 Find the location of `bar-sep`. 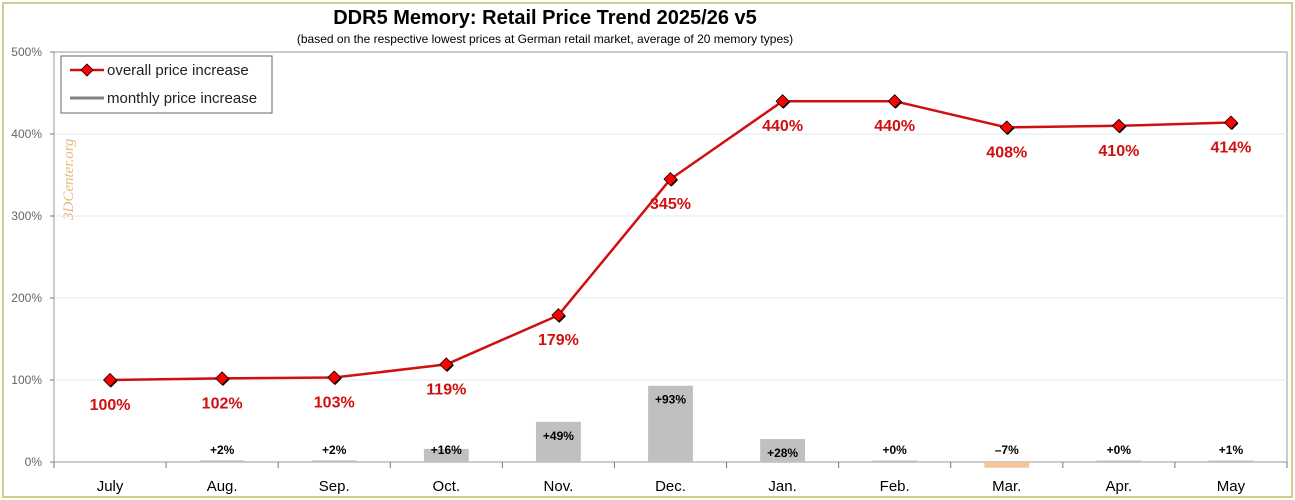

bar-sep is located at coordinates (334, 461).